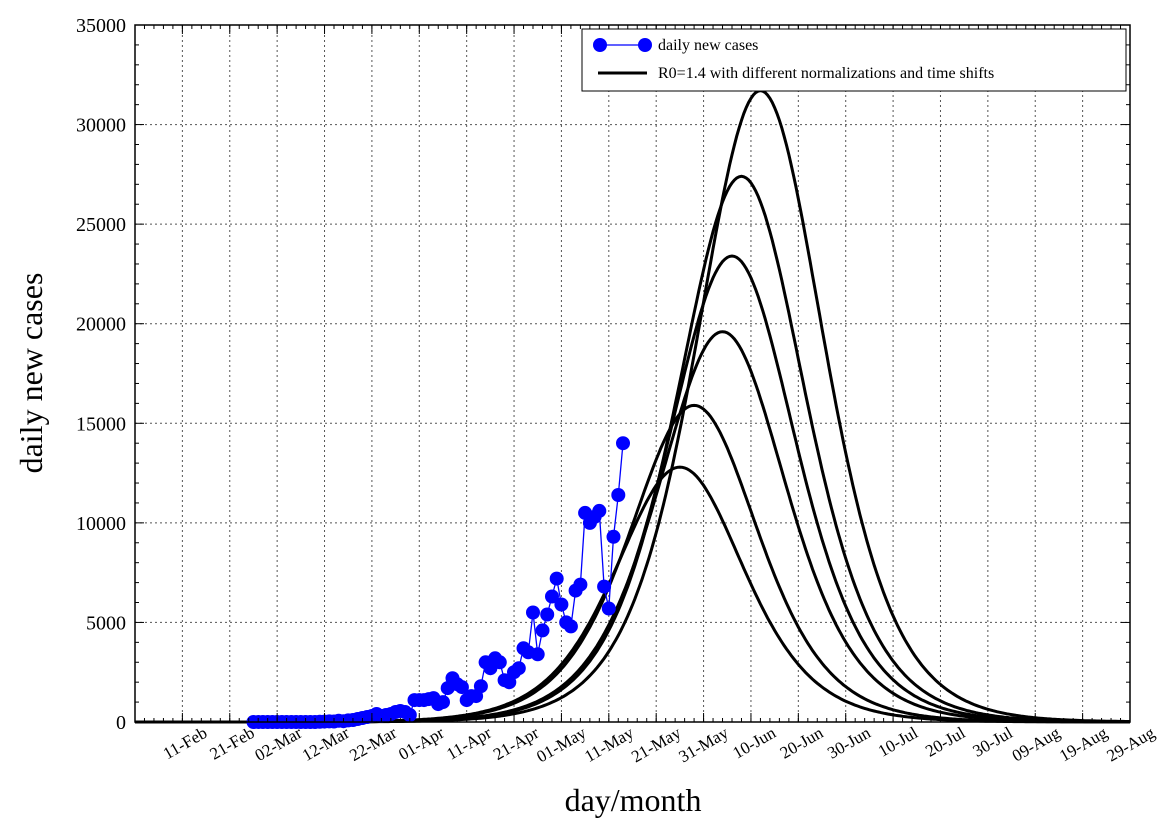 The width and height of the screenshot is (1162, 819). Describe the element at coordinates (516, 743) in the screenshot. I see `x-tick-label: 21-Apr` at that location.